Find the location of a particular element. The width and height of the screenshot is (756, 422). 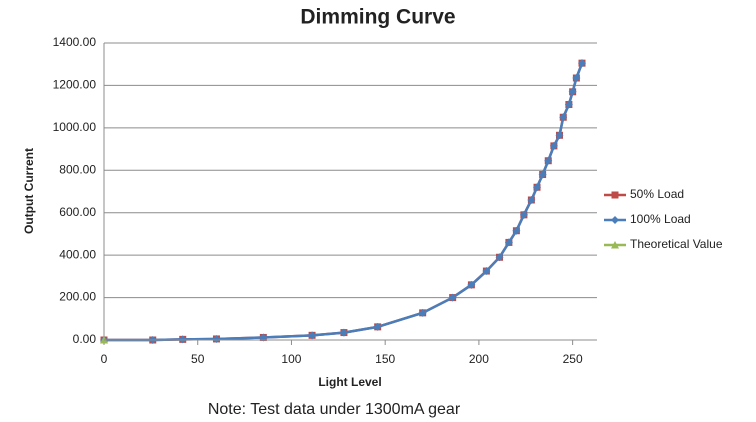

y-tick-label: 200.00 is located at coordinates (77, 297).